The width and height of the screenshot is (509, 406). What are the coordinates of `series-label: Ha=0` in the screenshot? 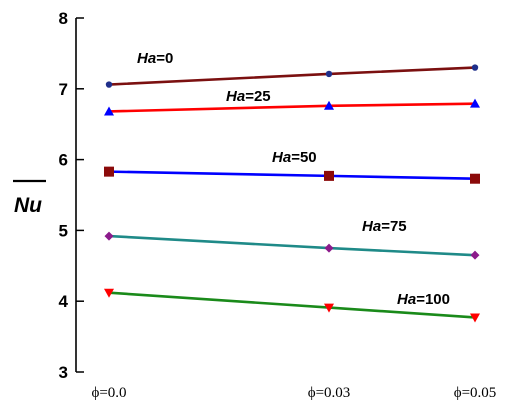 It's located at (155, 58).